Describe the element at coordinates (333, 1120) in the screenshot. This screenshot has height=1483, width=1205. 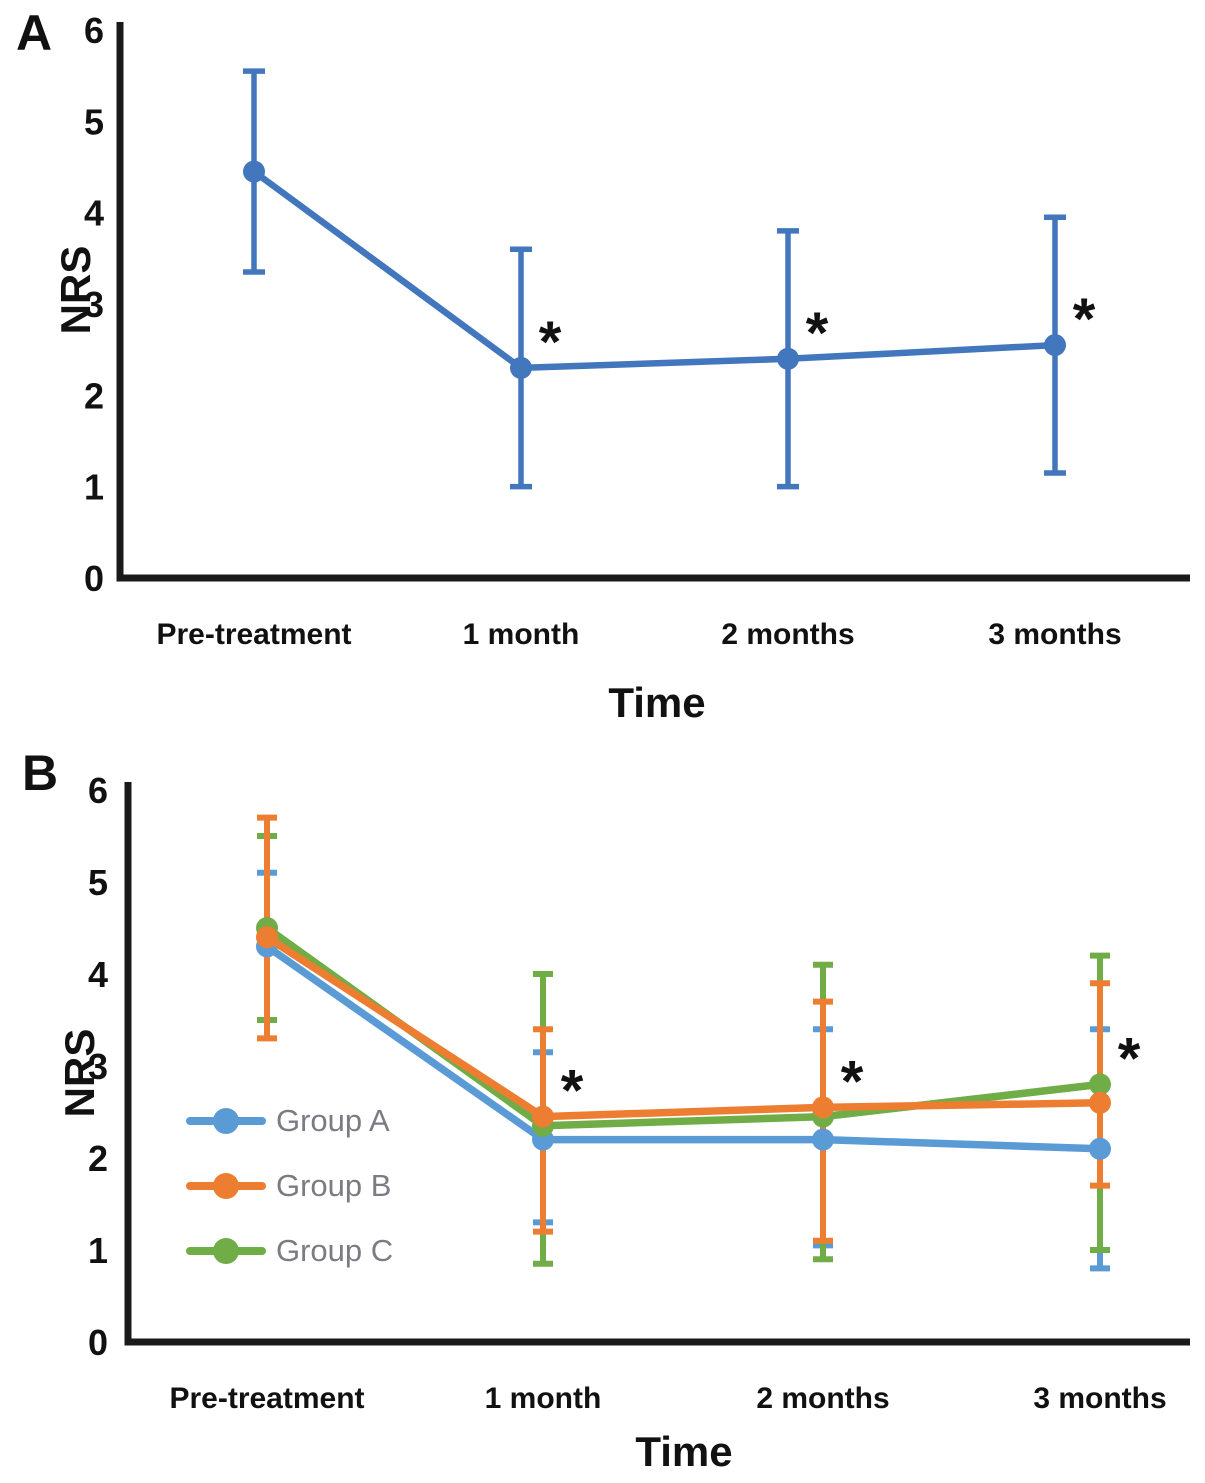
I see `legend-label: Group A` at that location.